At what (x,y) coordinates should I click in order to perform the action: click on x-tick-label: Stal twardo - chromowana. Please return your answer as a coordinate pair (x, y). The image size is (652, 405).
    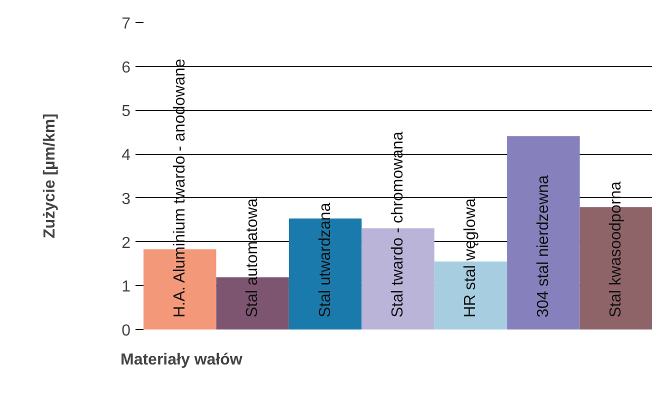
    Looking at the image, I should click on (398, 225).